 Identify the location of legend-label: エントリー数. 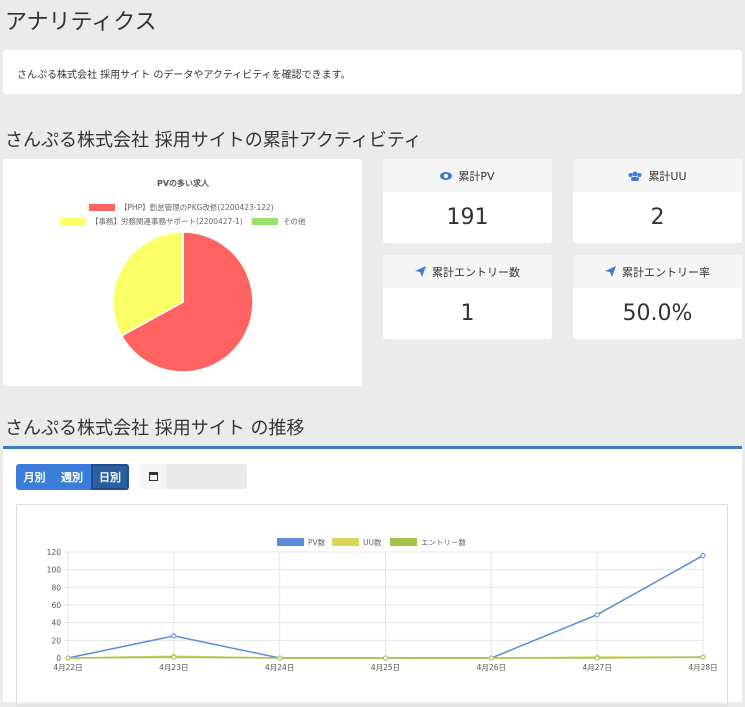
(443, 542).